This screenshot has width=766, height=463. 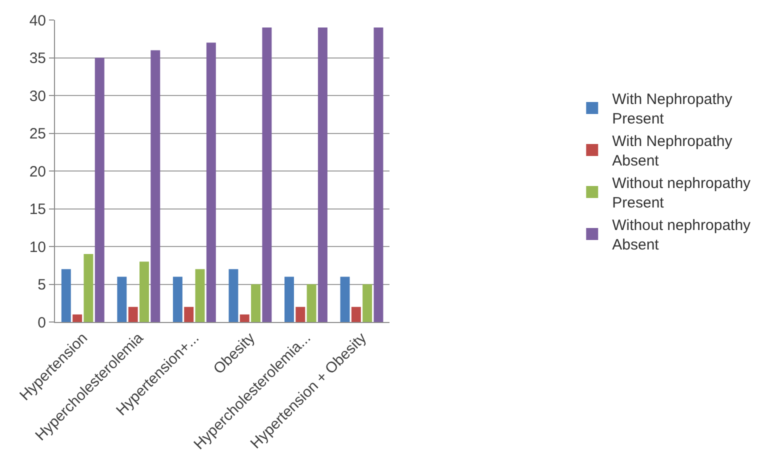 What do you see at coordinates (37, 21) in the screenshot?
I see `y-tick-label: 40` at bounding box center [37, 21].